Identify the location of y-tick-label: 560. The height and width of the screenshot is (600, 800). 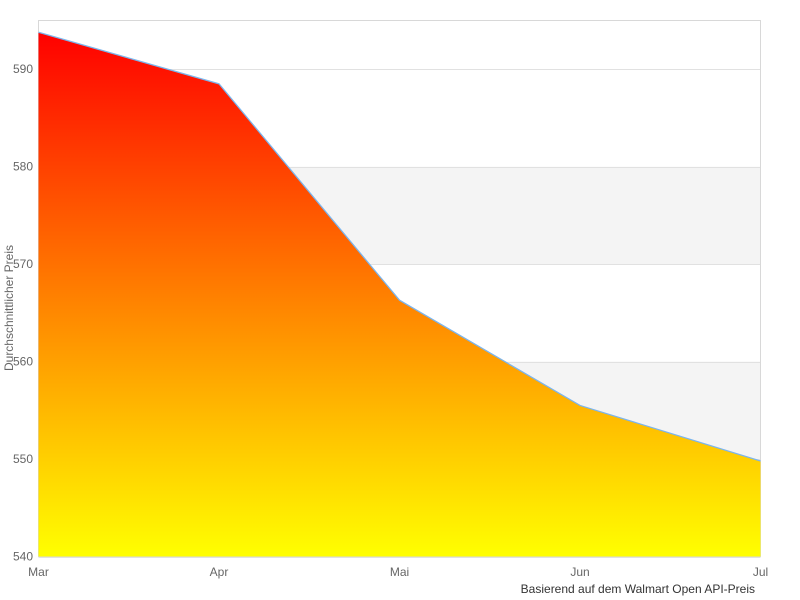
(23, 362).